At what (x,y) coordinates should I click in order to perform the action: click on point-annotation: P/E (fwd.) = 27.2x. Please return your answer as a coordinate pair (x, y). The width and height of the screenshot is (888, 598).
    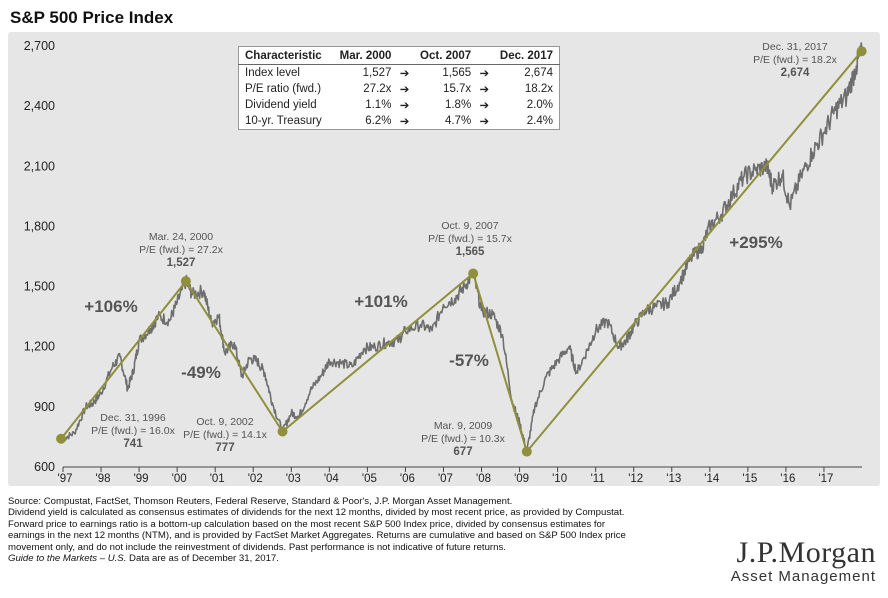
    Looking at the image, I should click on (181, 250).